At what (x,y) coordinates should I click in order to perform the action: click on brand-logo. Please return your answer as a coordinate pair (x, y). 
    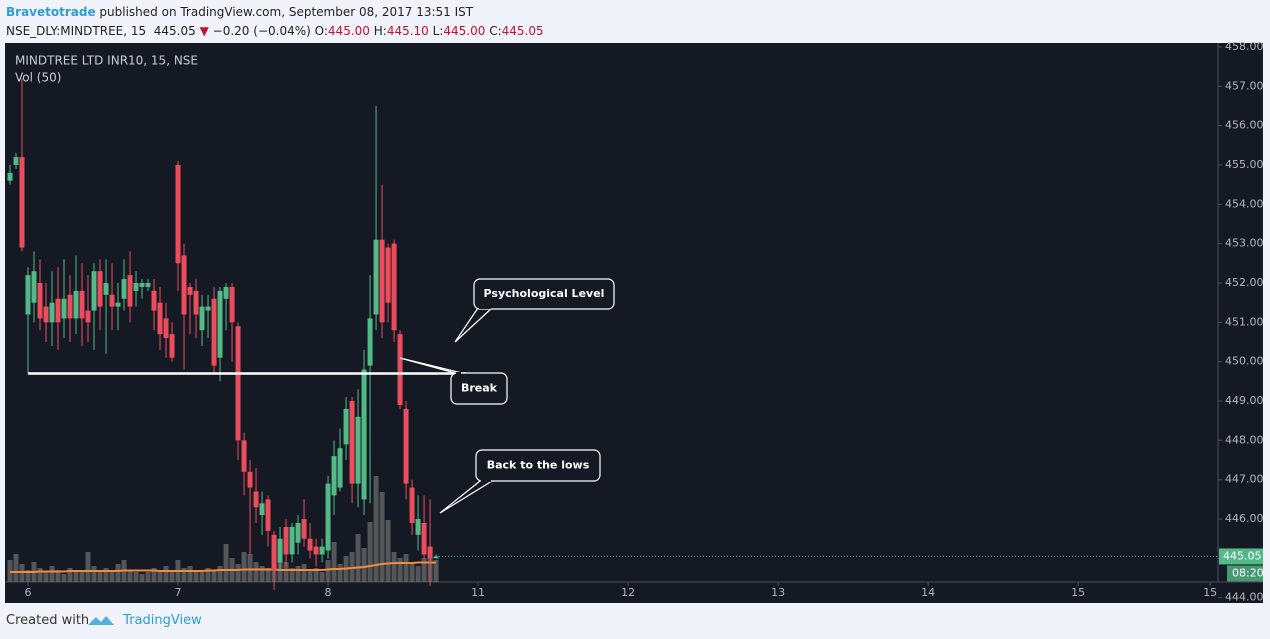
    Looking at the image, I should click on (101, 620).